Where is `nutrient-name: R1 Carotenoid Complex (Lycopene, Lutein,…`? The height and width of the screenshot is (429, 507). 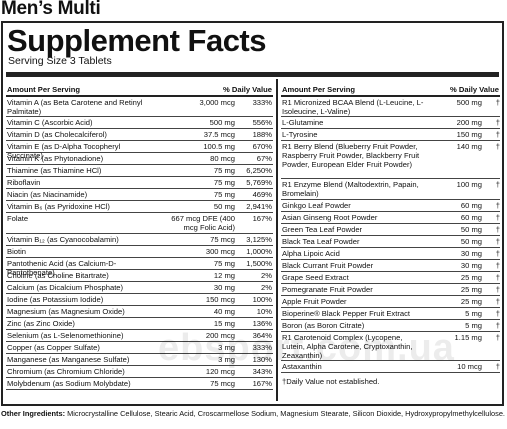 nutrient-name: R1 Carotenoid Complex (Lycopene, Lutein,… is located at coordinates (347, 346).